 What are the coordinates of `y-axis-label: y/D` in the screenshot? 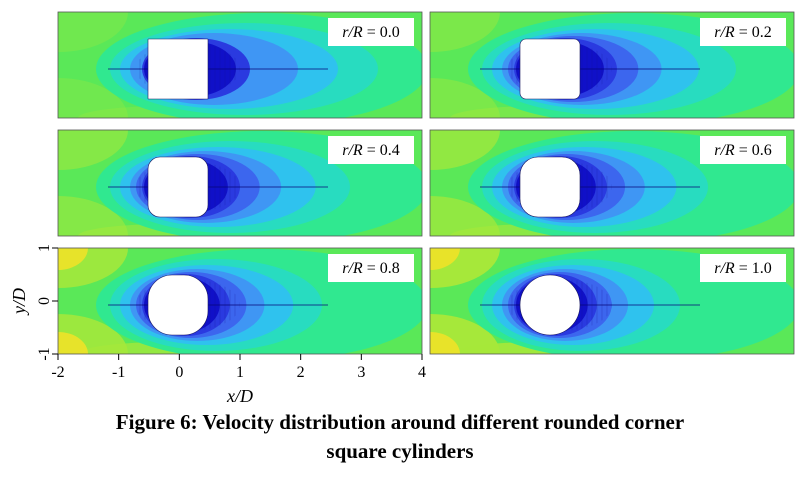 It's located at (19, 302).